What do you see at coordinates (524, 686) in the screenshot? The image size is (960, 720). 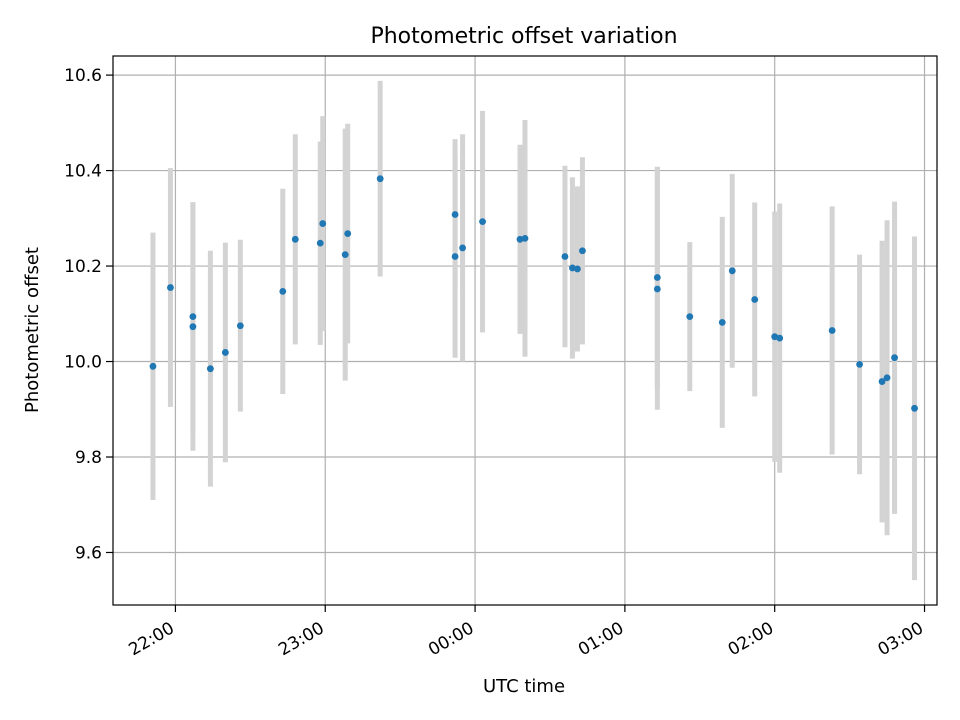 I see `x-axis-label: UTC time` at bounding box center [524, 686].